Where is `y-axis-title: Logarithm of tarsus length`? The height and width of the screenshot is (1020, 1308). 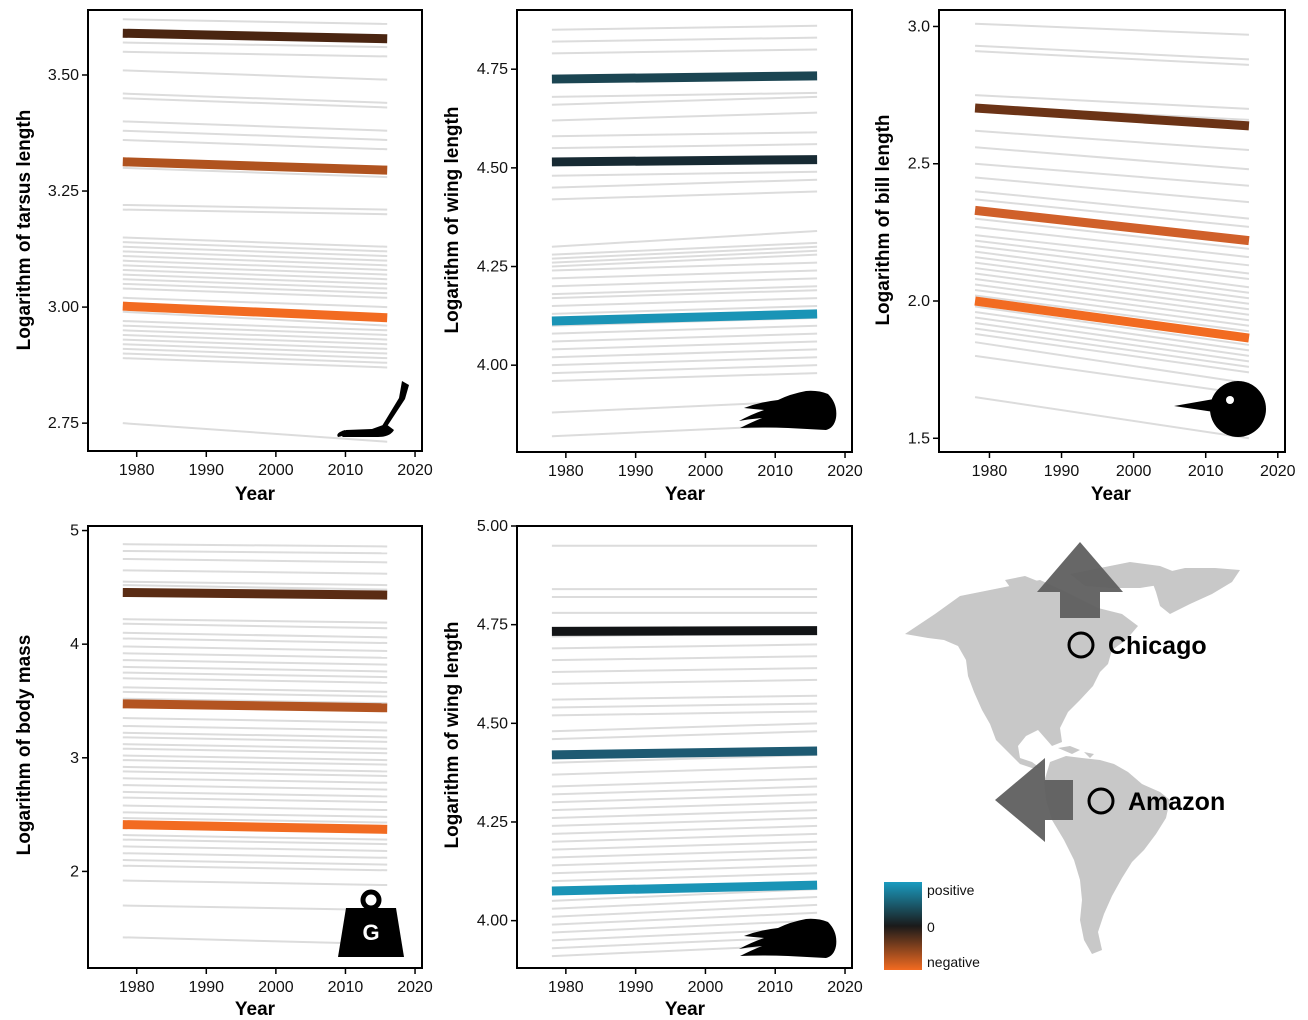
y-axis-title: Logarithm of tarsus length is located at coordinates (24, 230).